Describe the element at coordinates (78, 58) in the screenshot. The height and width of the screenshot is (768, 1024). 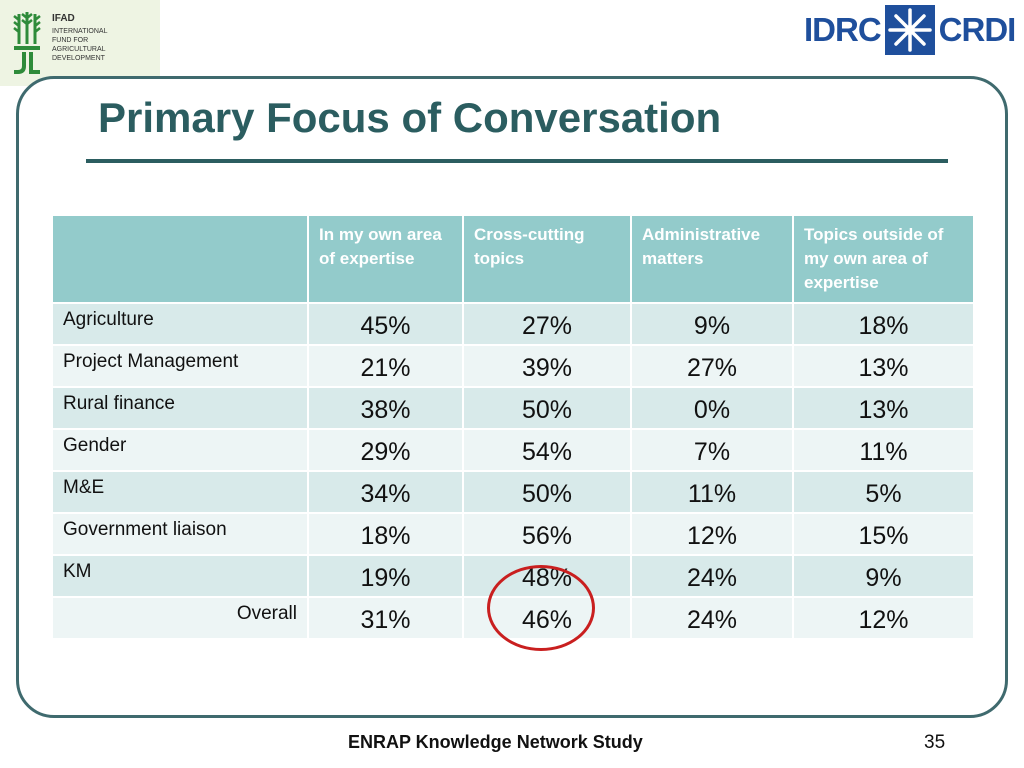
I see `ifad-line: DEVELOPMENT` at that location.